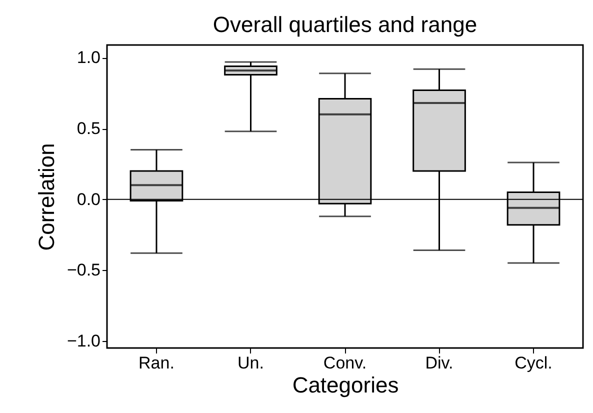 The width and height of the screenshot is (593, 413). I want to click on x-tick-label: Conv., so click(345, 363).